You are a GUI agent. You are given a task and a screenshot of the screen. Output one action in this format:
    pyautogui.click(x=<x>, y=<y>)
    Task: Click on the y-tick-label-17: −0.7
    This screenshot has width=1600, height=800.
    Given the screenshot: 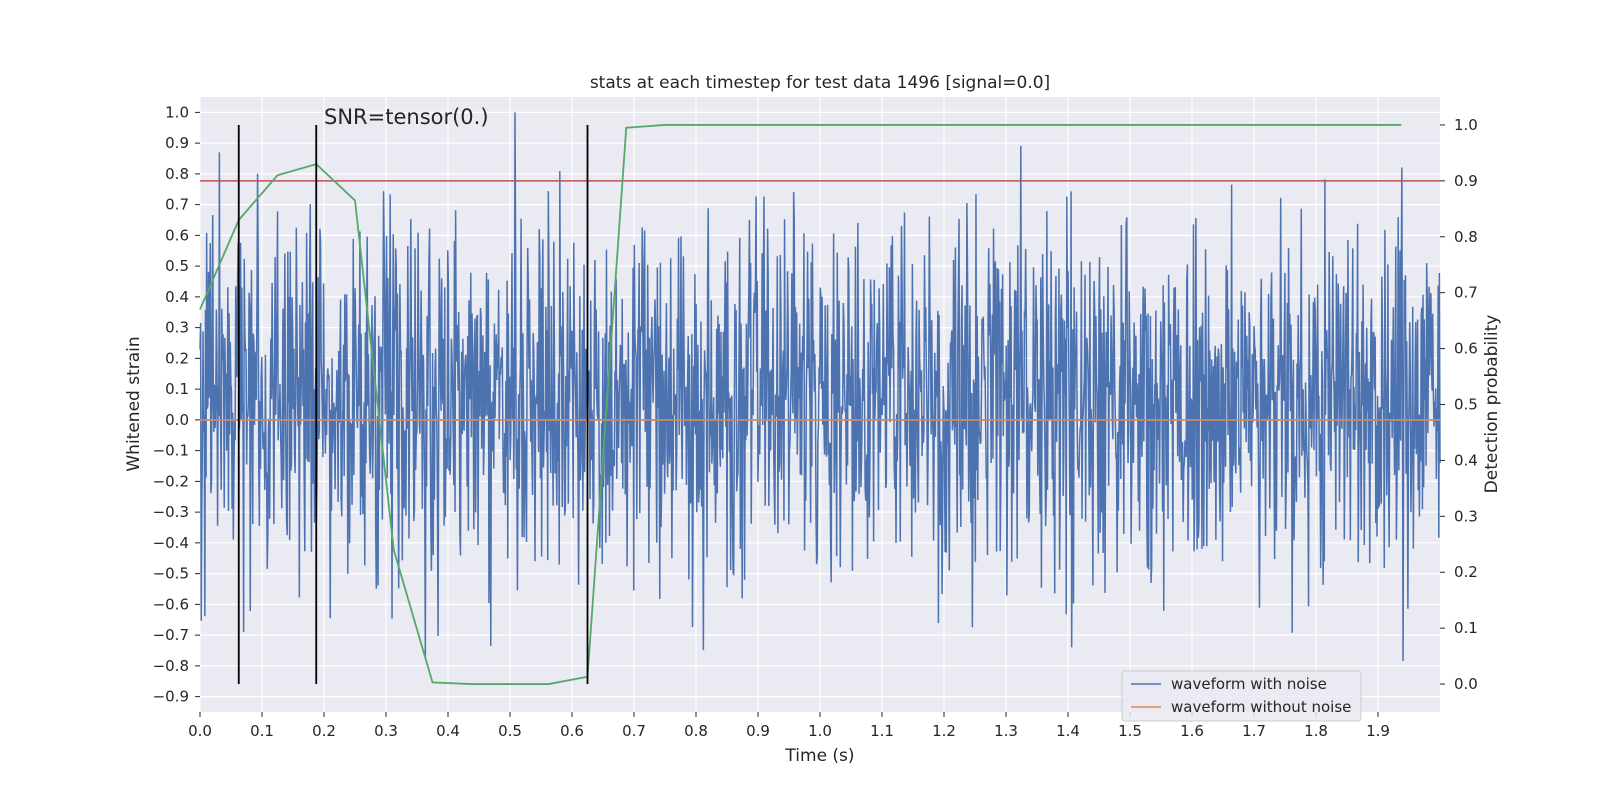 What is the action you would take?
    pyautogui.click(x=171, y=635)
    